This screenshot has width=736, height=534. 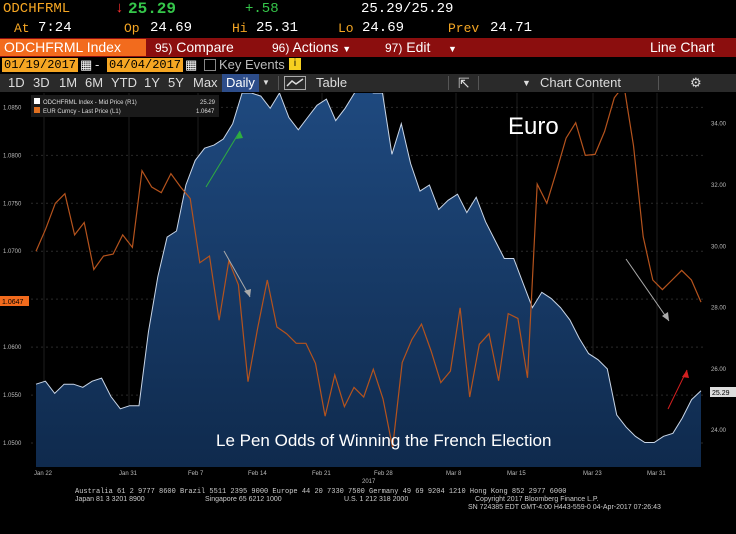 What do you see at coordinates (152, 9) in the screenshot?
I see `last-price: 25.29` at bounding box center [152, 9].